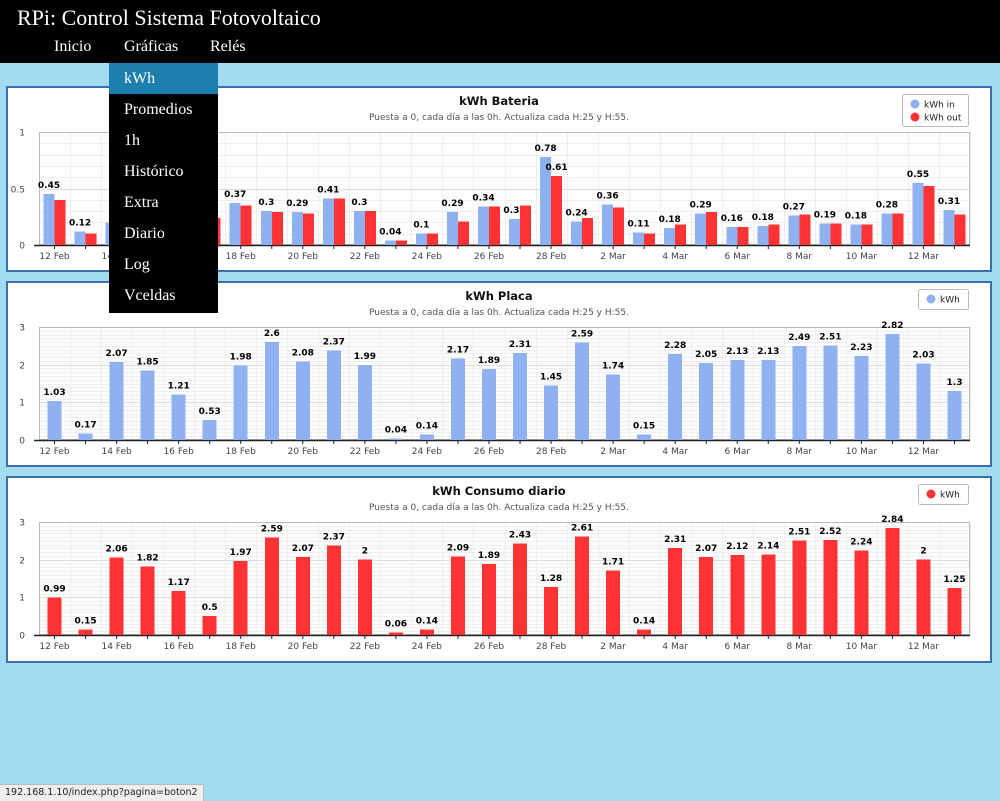 The width and height of the screenshot is (1000, 801). What do you see at coordinates (918, 175) in the screenshot?
I see `bar-value-label: 0.55` at bounding box center [918, 175].